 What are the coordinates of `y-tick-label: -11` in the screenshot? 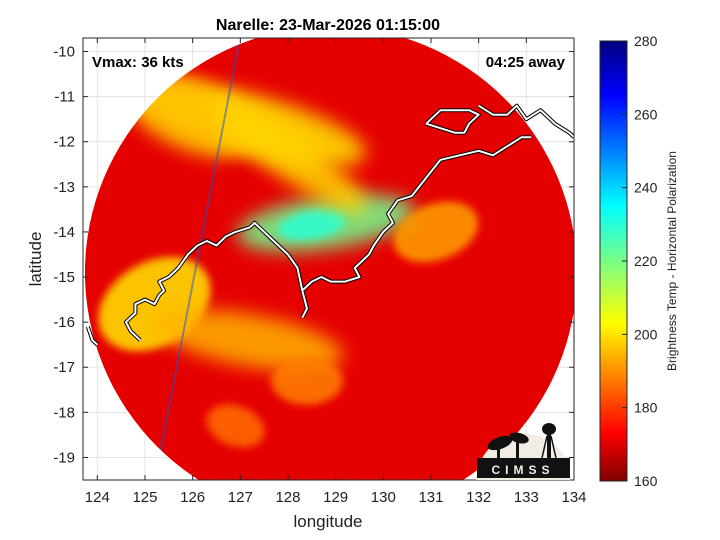 It's located at (64, 97).